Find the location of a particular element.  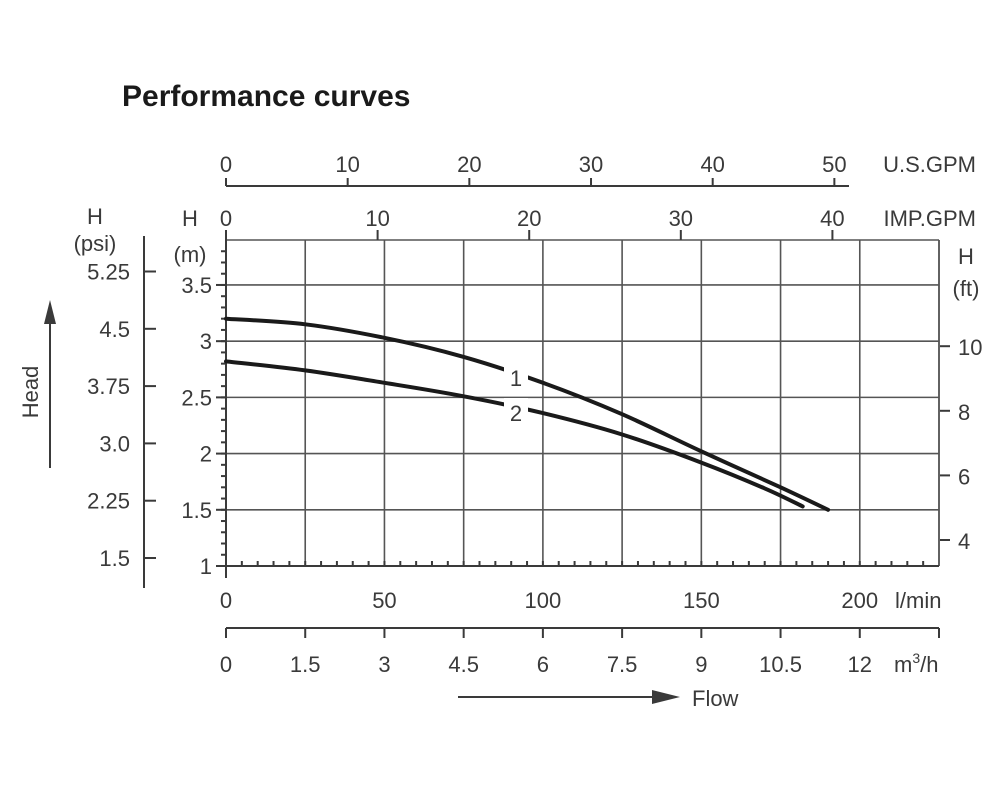

us-gpm-unit: U.S.GPM is located at coordinates (929, 164).